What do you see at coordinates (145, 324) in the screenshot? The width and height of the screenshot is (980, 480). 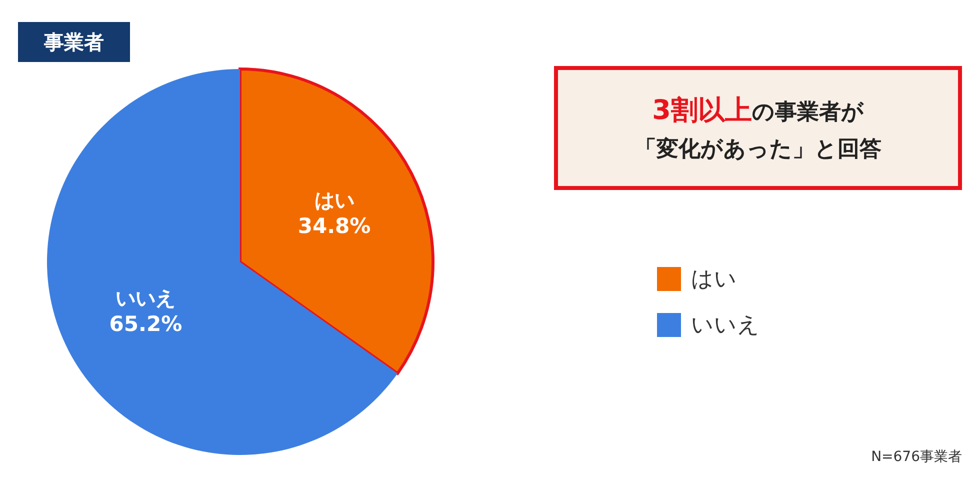 I see `data-label: 65.2%` at bounding box center [145, 324].